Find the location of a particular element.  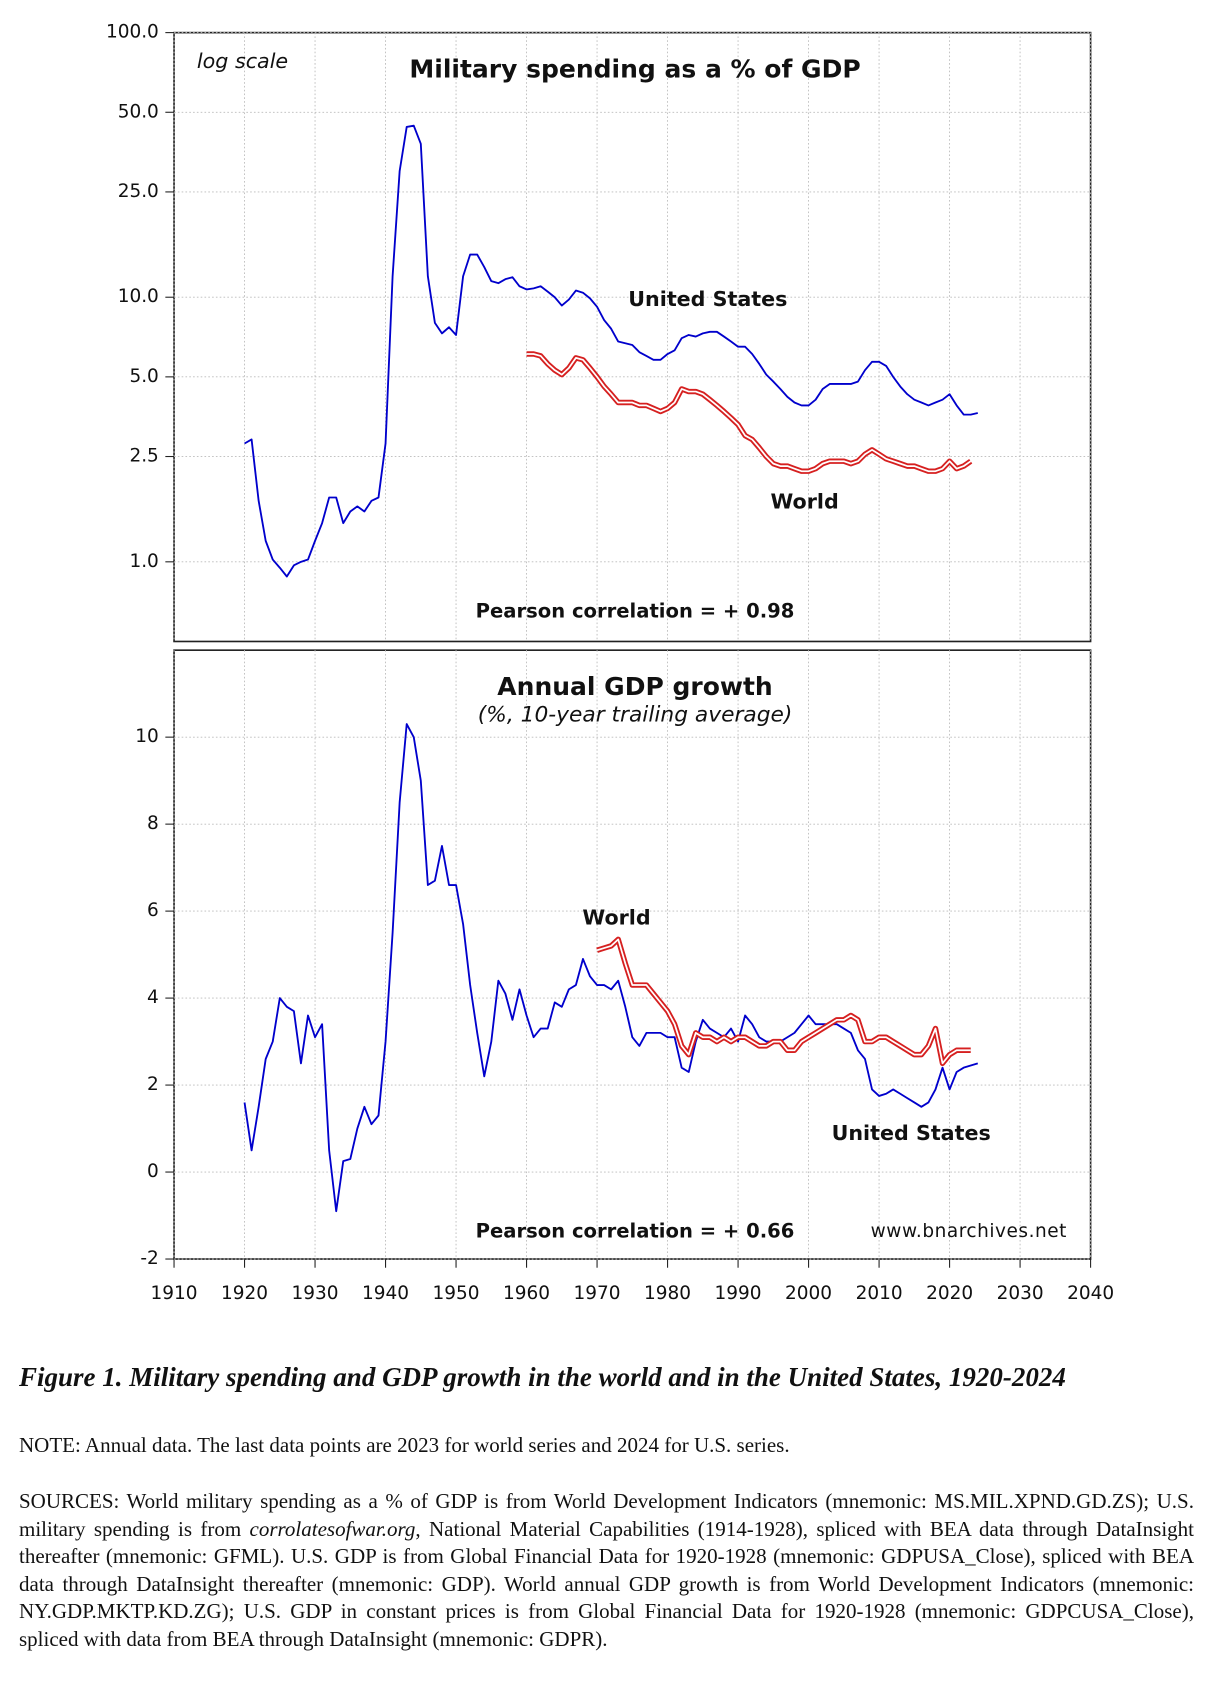

chart-title: Annual GDP growth is located at coordinates (634, 686).